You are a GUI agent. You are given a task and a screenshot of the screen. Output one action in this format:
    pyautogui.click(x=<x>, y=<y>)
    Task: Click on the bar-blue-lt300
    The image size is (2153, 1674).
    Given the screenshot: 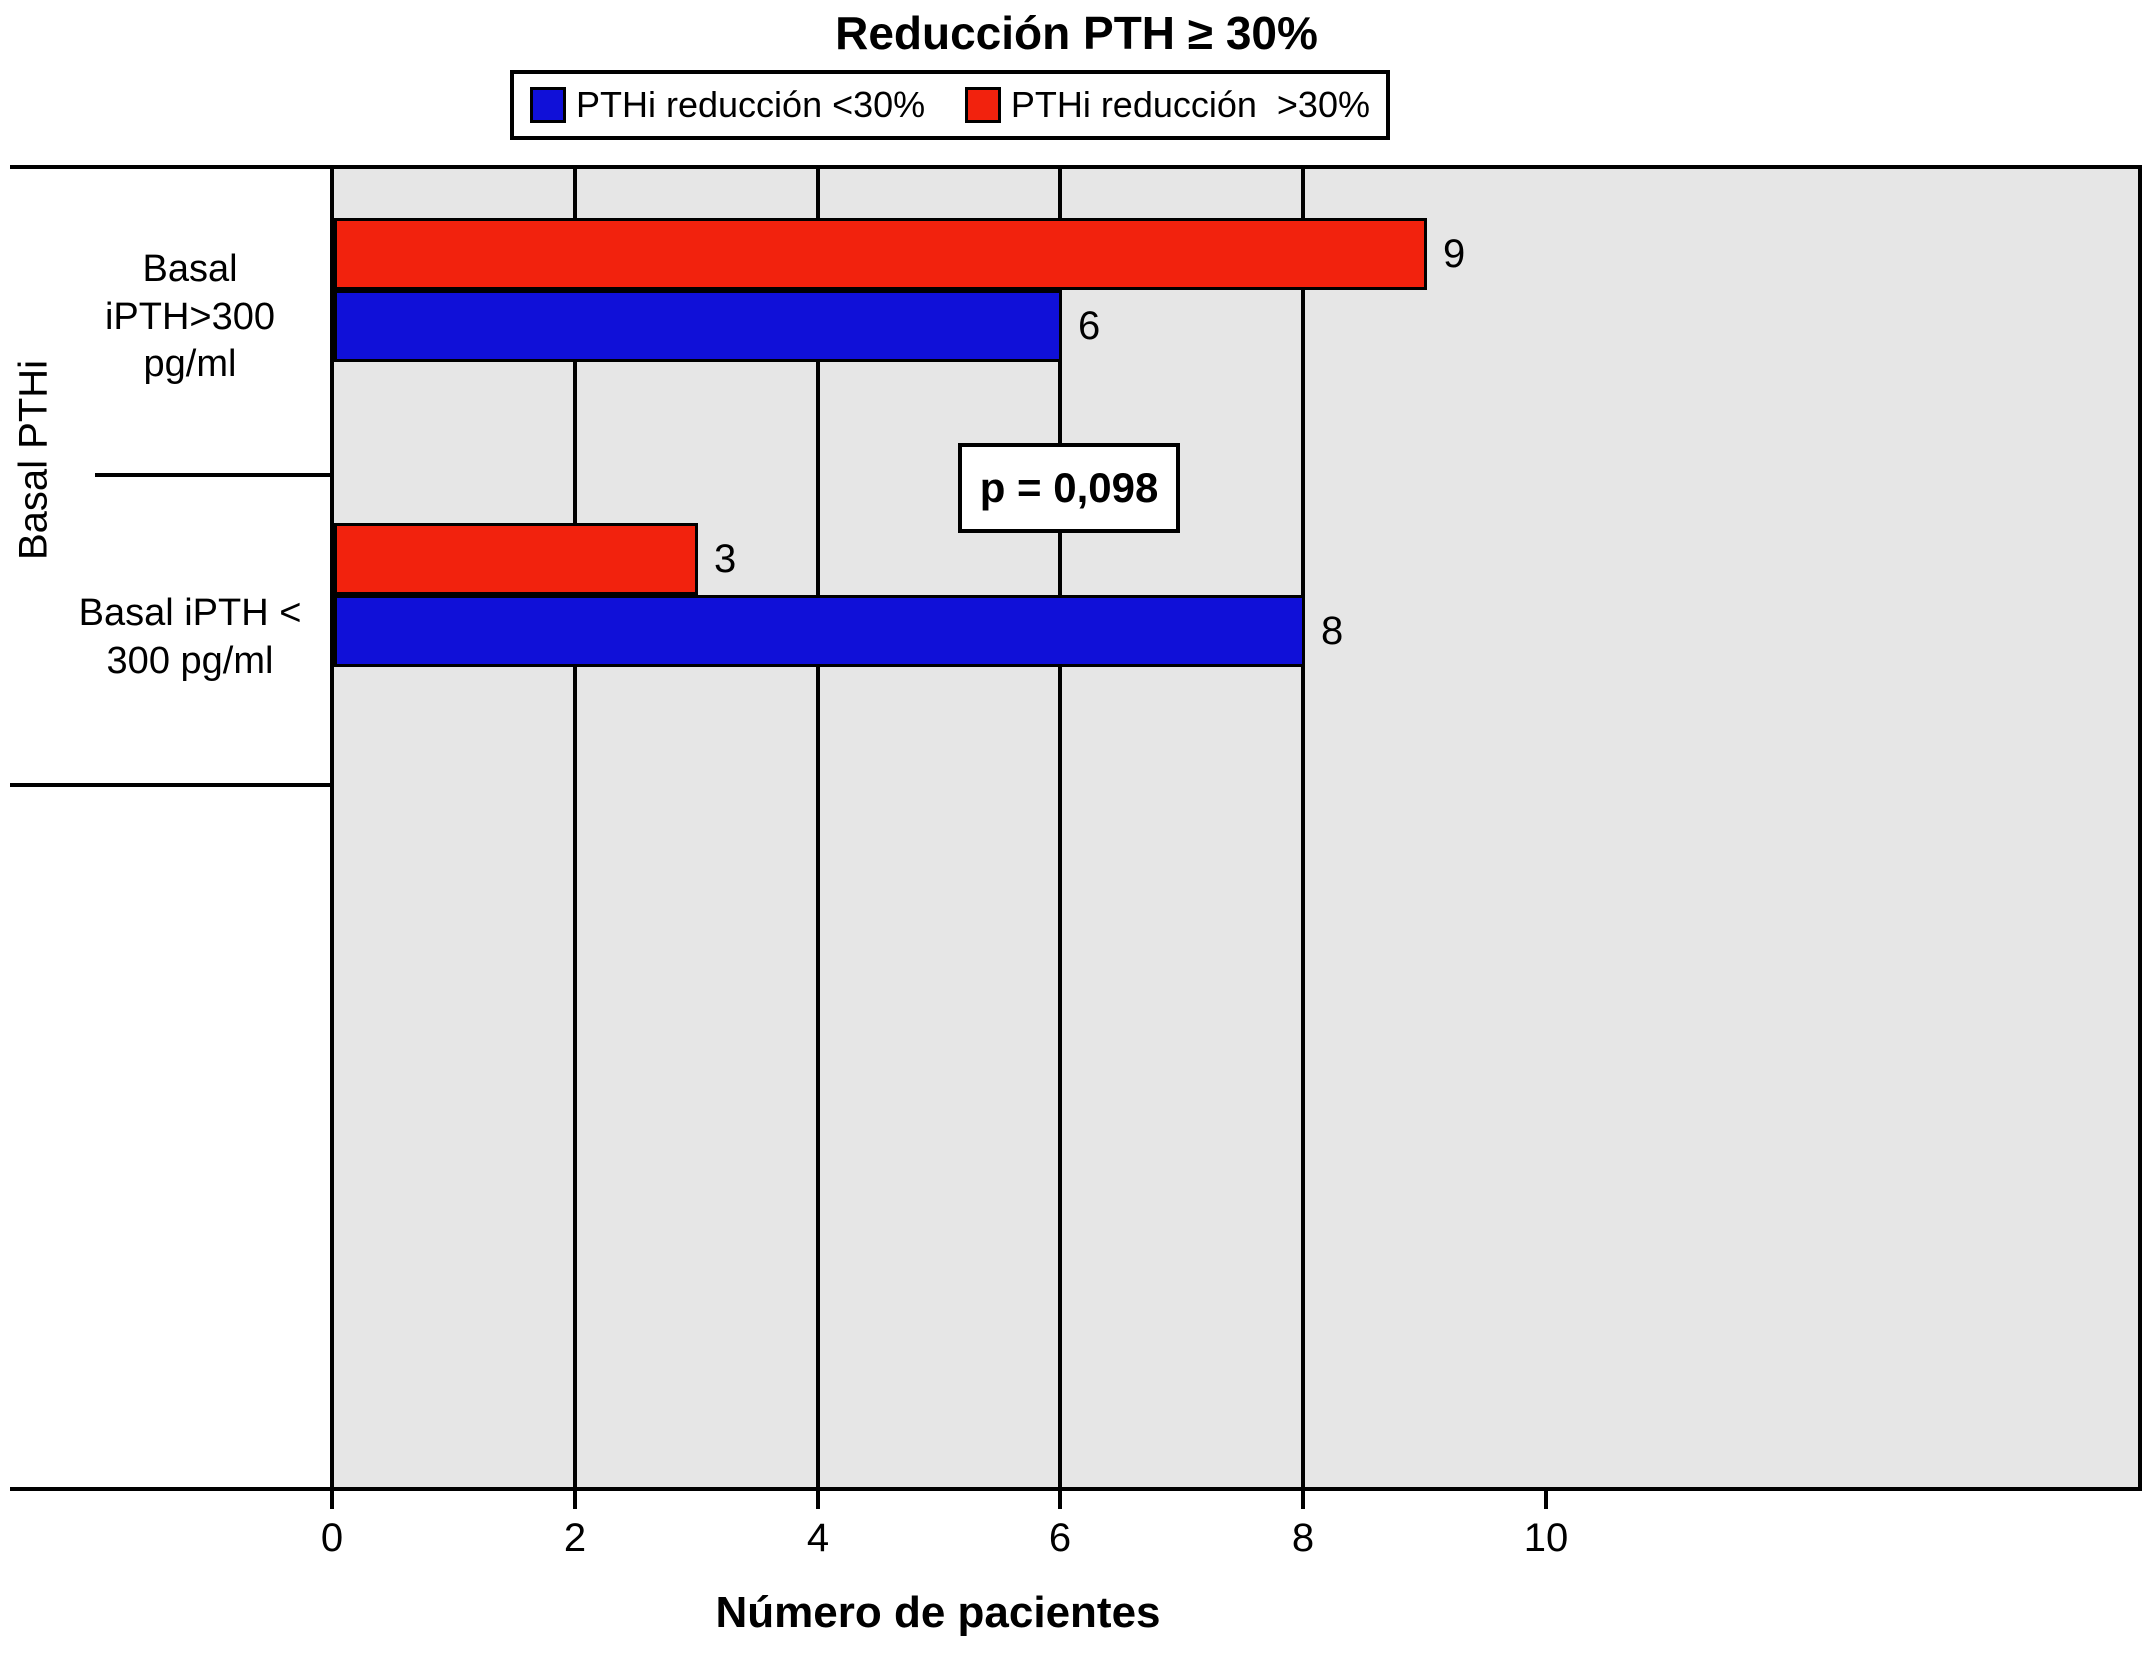 What is the action you would take?
    pyautogui.click(x=819, y=631)
    